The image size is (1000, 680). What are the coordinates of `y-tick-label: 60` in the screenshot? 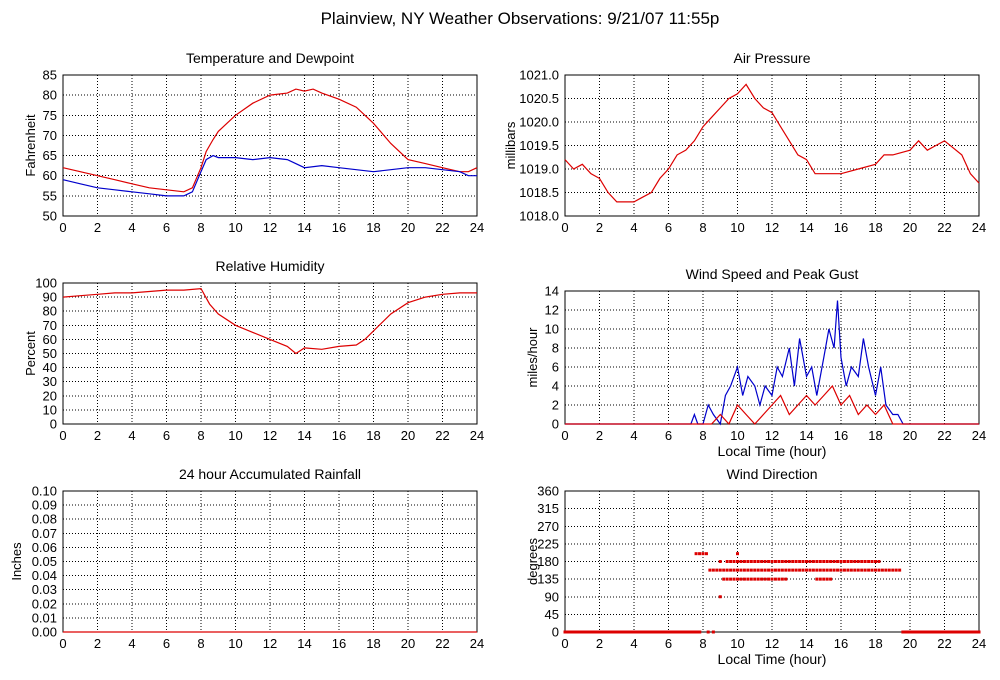 It's located at (50, 175).